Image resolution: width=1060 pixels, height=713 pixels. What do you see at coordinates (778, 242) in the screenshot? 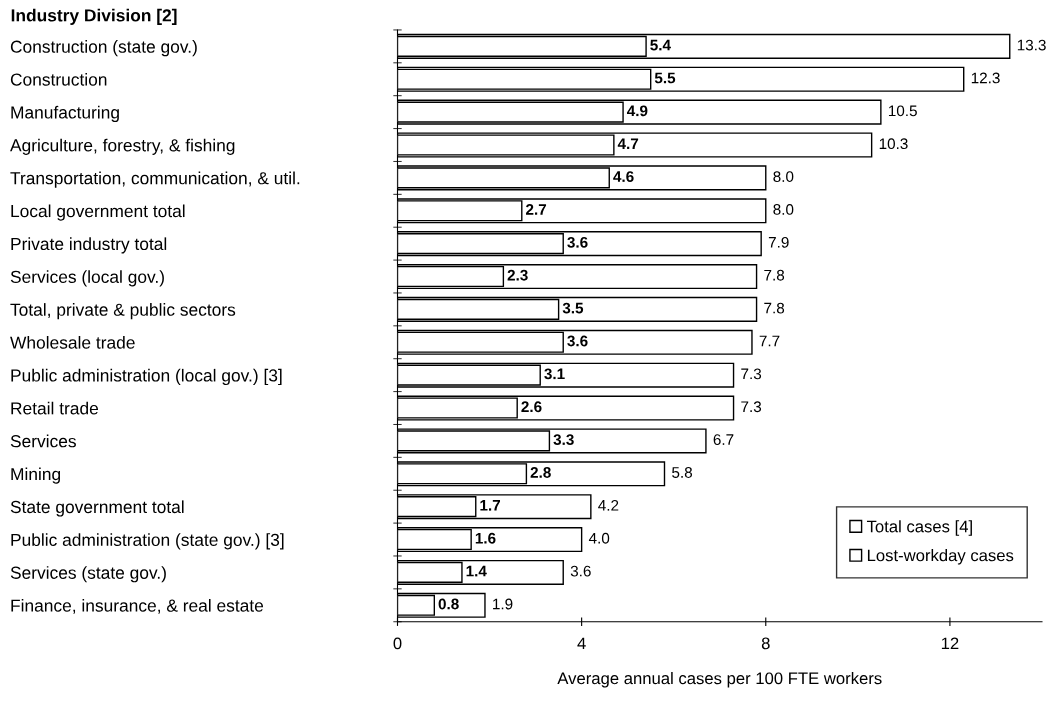
I see `data-label: 7.9` at bounding box center [778, 242].